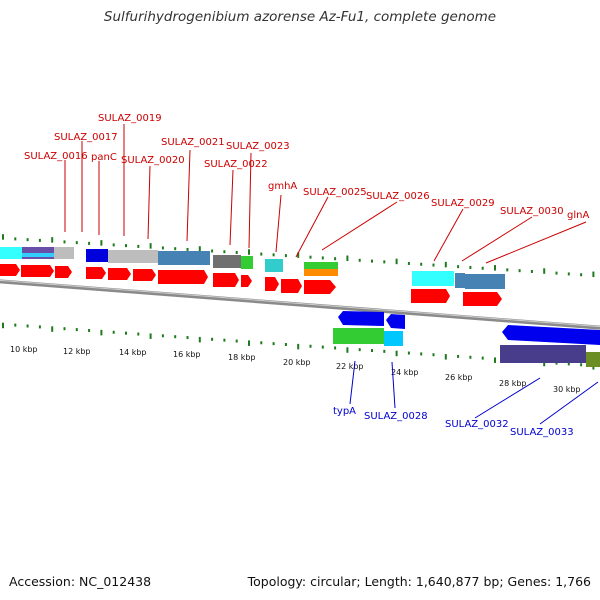  I want to click on feature-blocks-upper, so click(252, 268).